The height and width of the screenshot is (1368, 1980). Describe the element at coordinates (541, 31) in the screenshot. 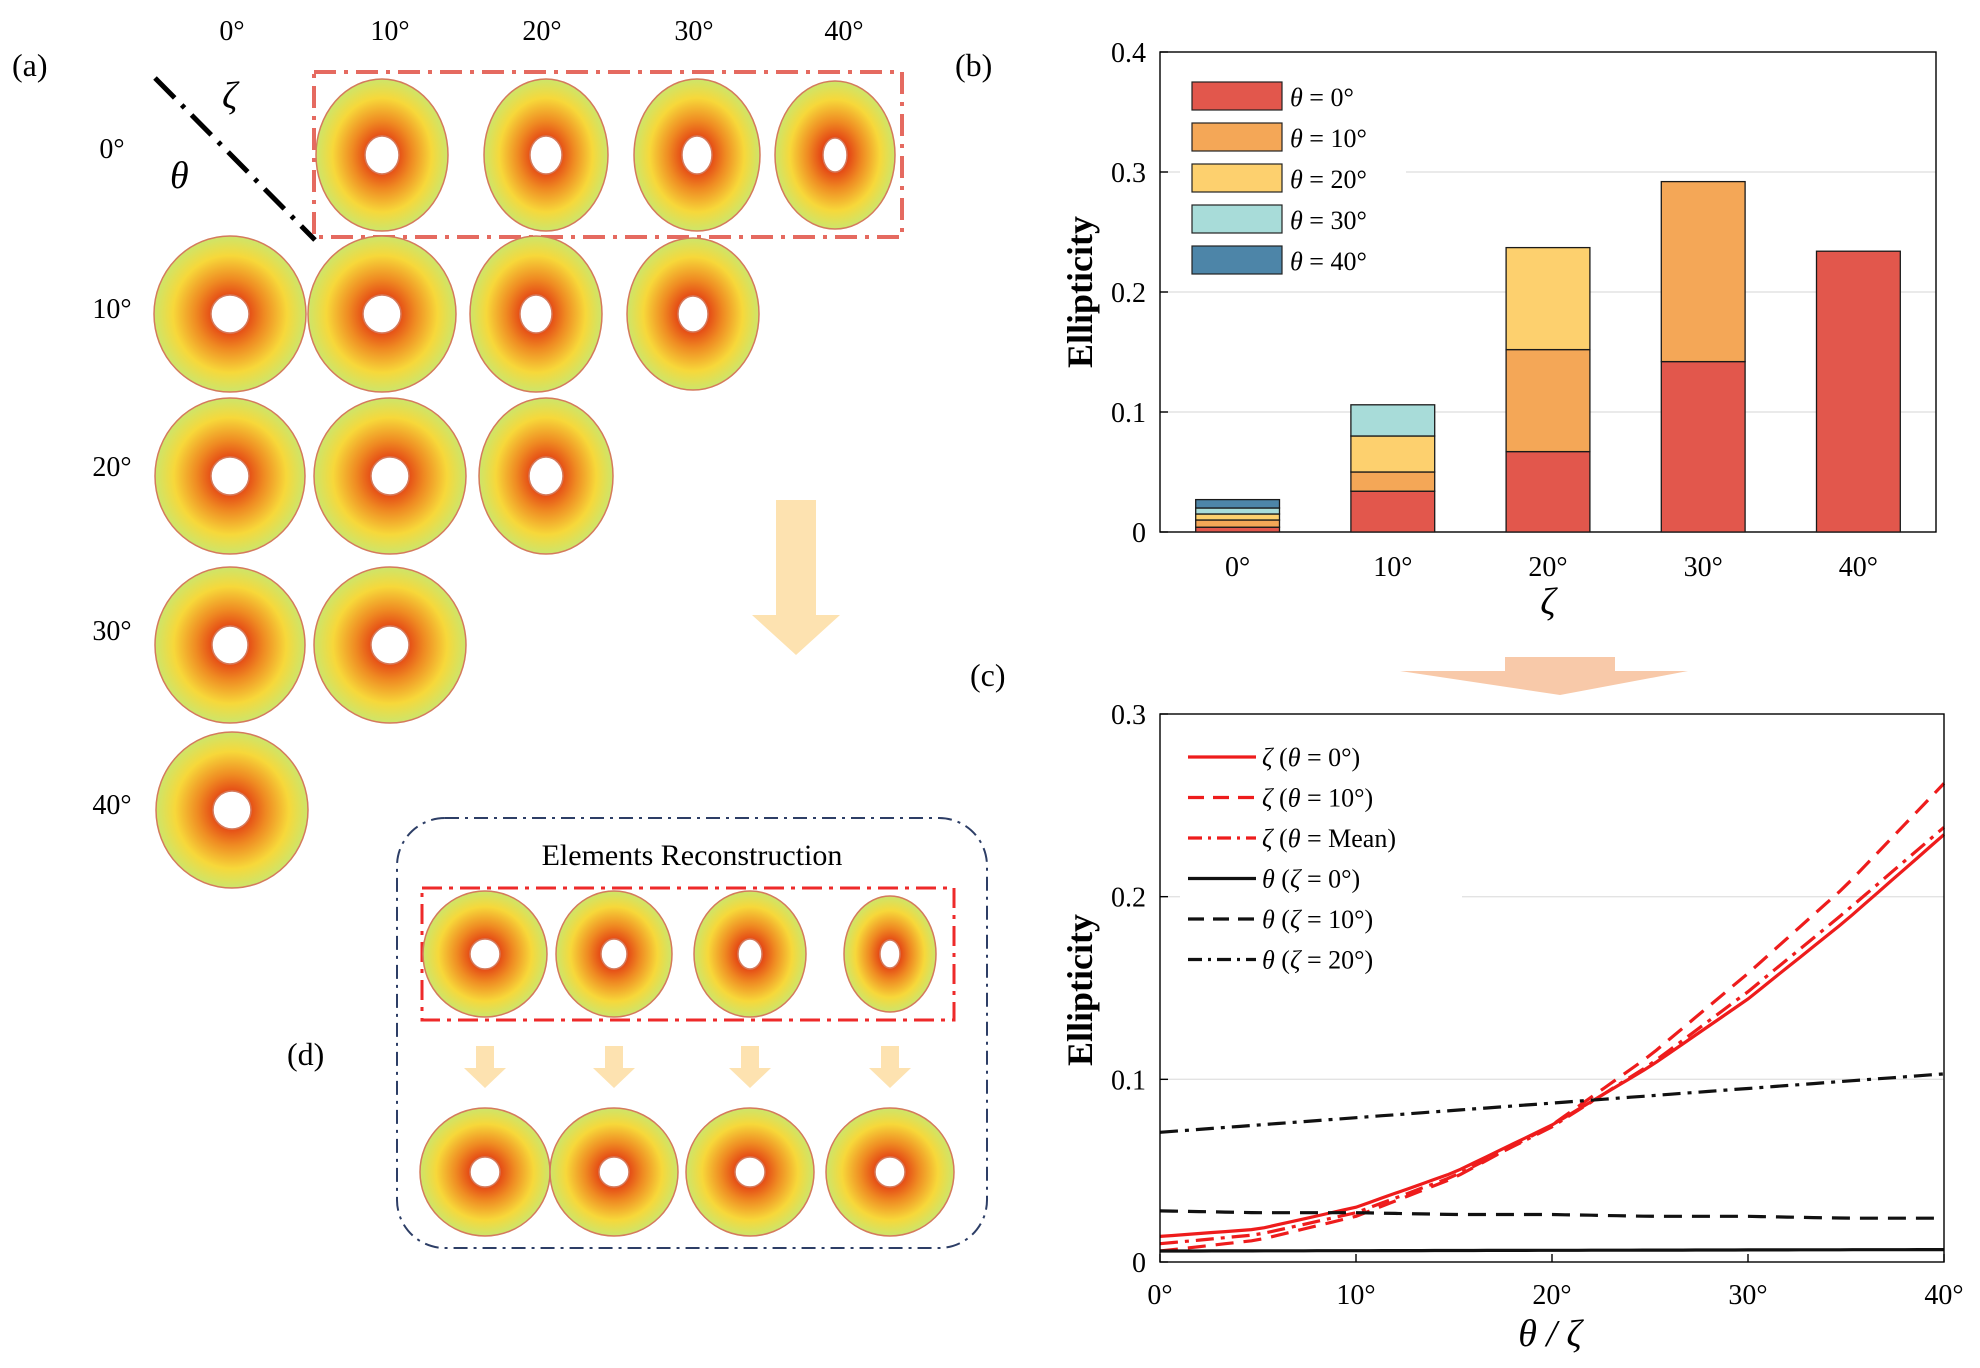

I see `col-label-zeta-20: 20°` at that location.